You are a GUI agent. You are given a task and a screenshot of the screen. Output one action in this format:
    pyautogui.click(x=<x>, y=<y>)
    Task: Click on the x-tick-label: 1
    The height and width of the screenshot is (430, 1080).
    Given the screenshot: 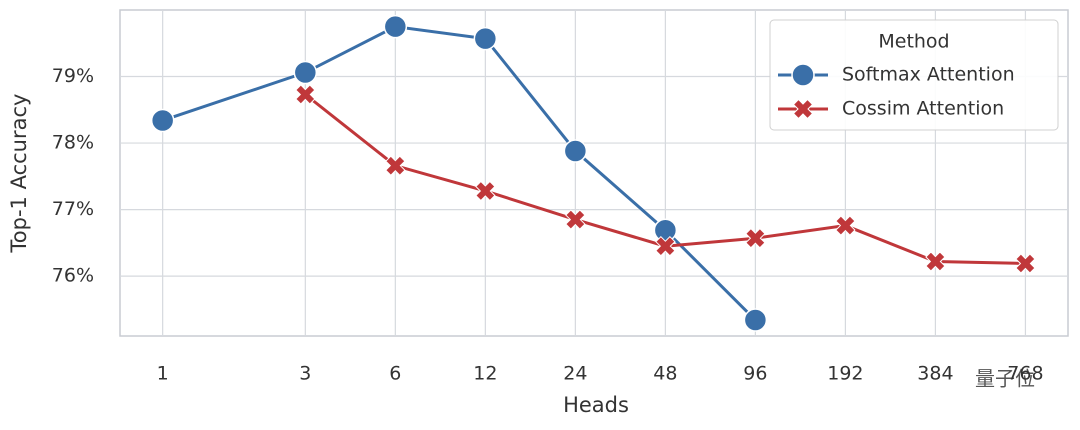 What is the action you would take?
    pyautogui.click(x=163, y=374)
    